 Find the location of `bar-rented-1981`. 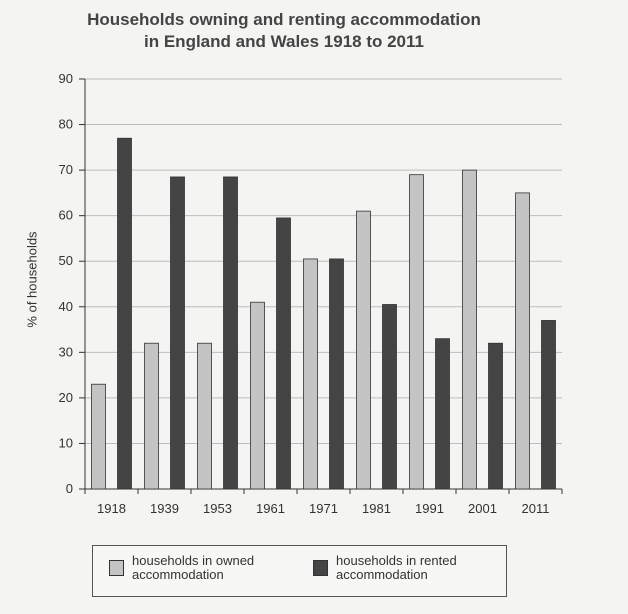

bar-rented-1981 is located at coordinates (389, 397).